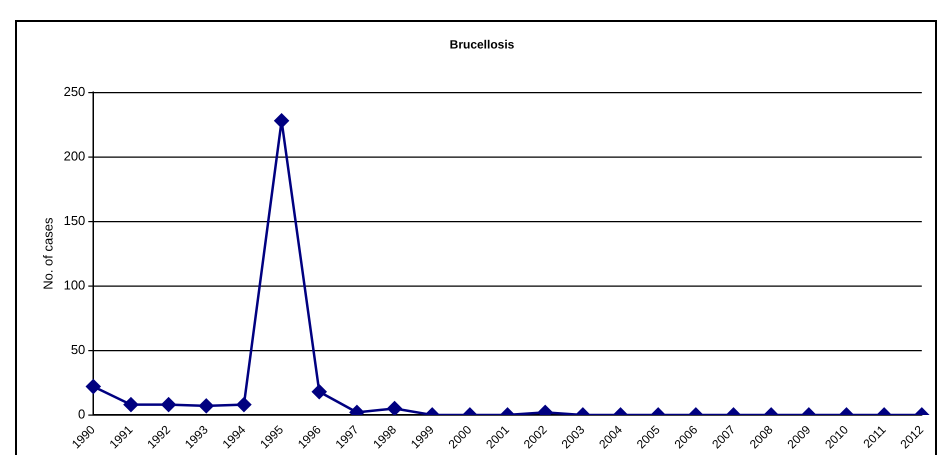 The height and width of the screenshot is (455, 942). I want to click on y-tick-label: 200, so click(75, 156).